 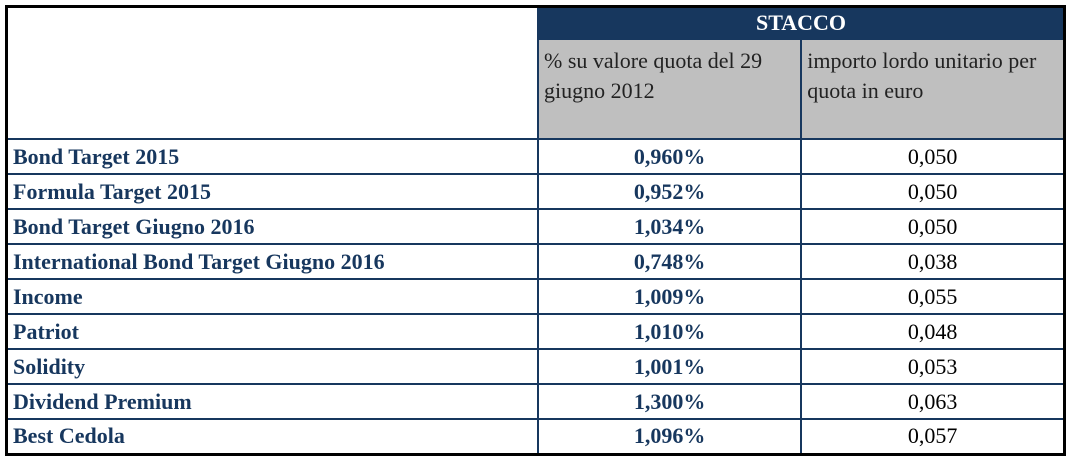 I want to click on amount-cell: 0,055, so click(x=933, y=296).